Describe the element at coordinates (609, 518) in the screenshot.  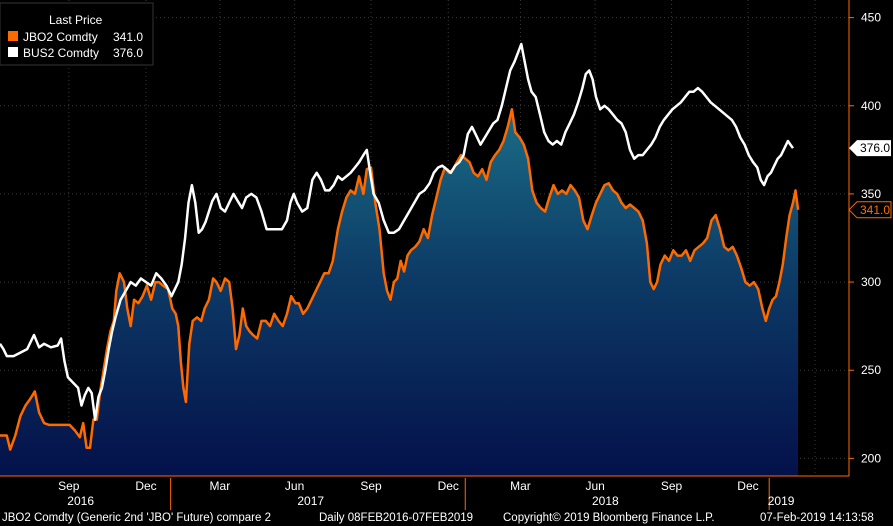
I see `footer-copyright: Copyright© 2019 Bloomberg Finance L.P.` at that location.